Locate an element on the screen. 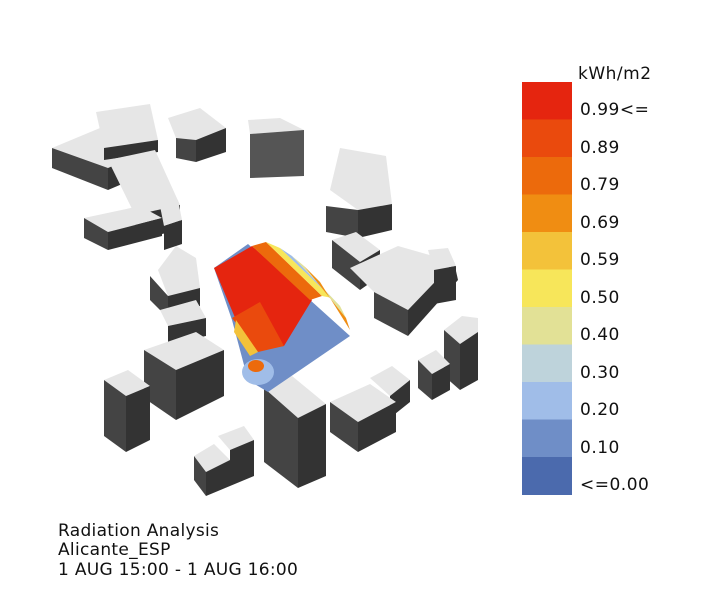 The image size is (704, 595). legend-label: 0.99<= is located at coordinates (615, 110).